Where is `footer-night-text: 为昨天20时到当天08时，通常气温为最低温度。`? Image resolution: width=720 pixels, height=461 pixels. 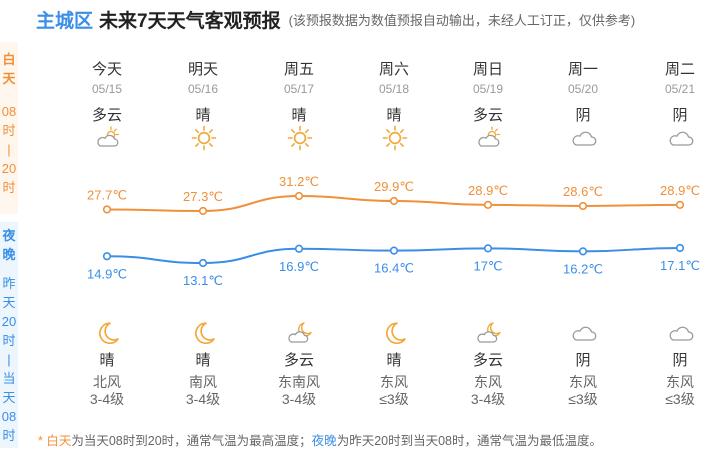 footer-night-text: 为昨天20时到当天08时，通常气温为最低温度。 is located at coordinates (469, 441).